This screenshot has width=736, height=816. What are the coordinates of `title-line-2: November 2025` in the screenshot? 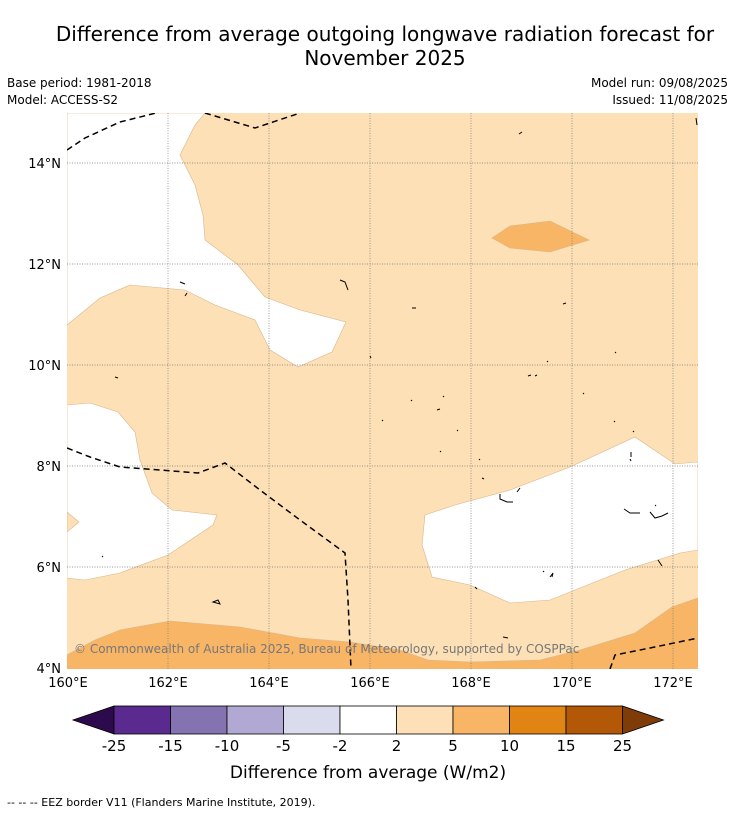 It's located at (385, 58).